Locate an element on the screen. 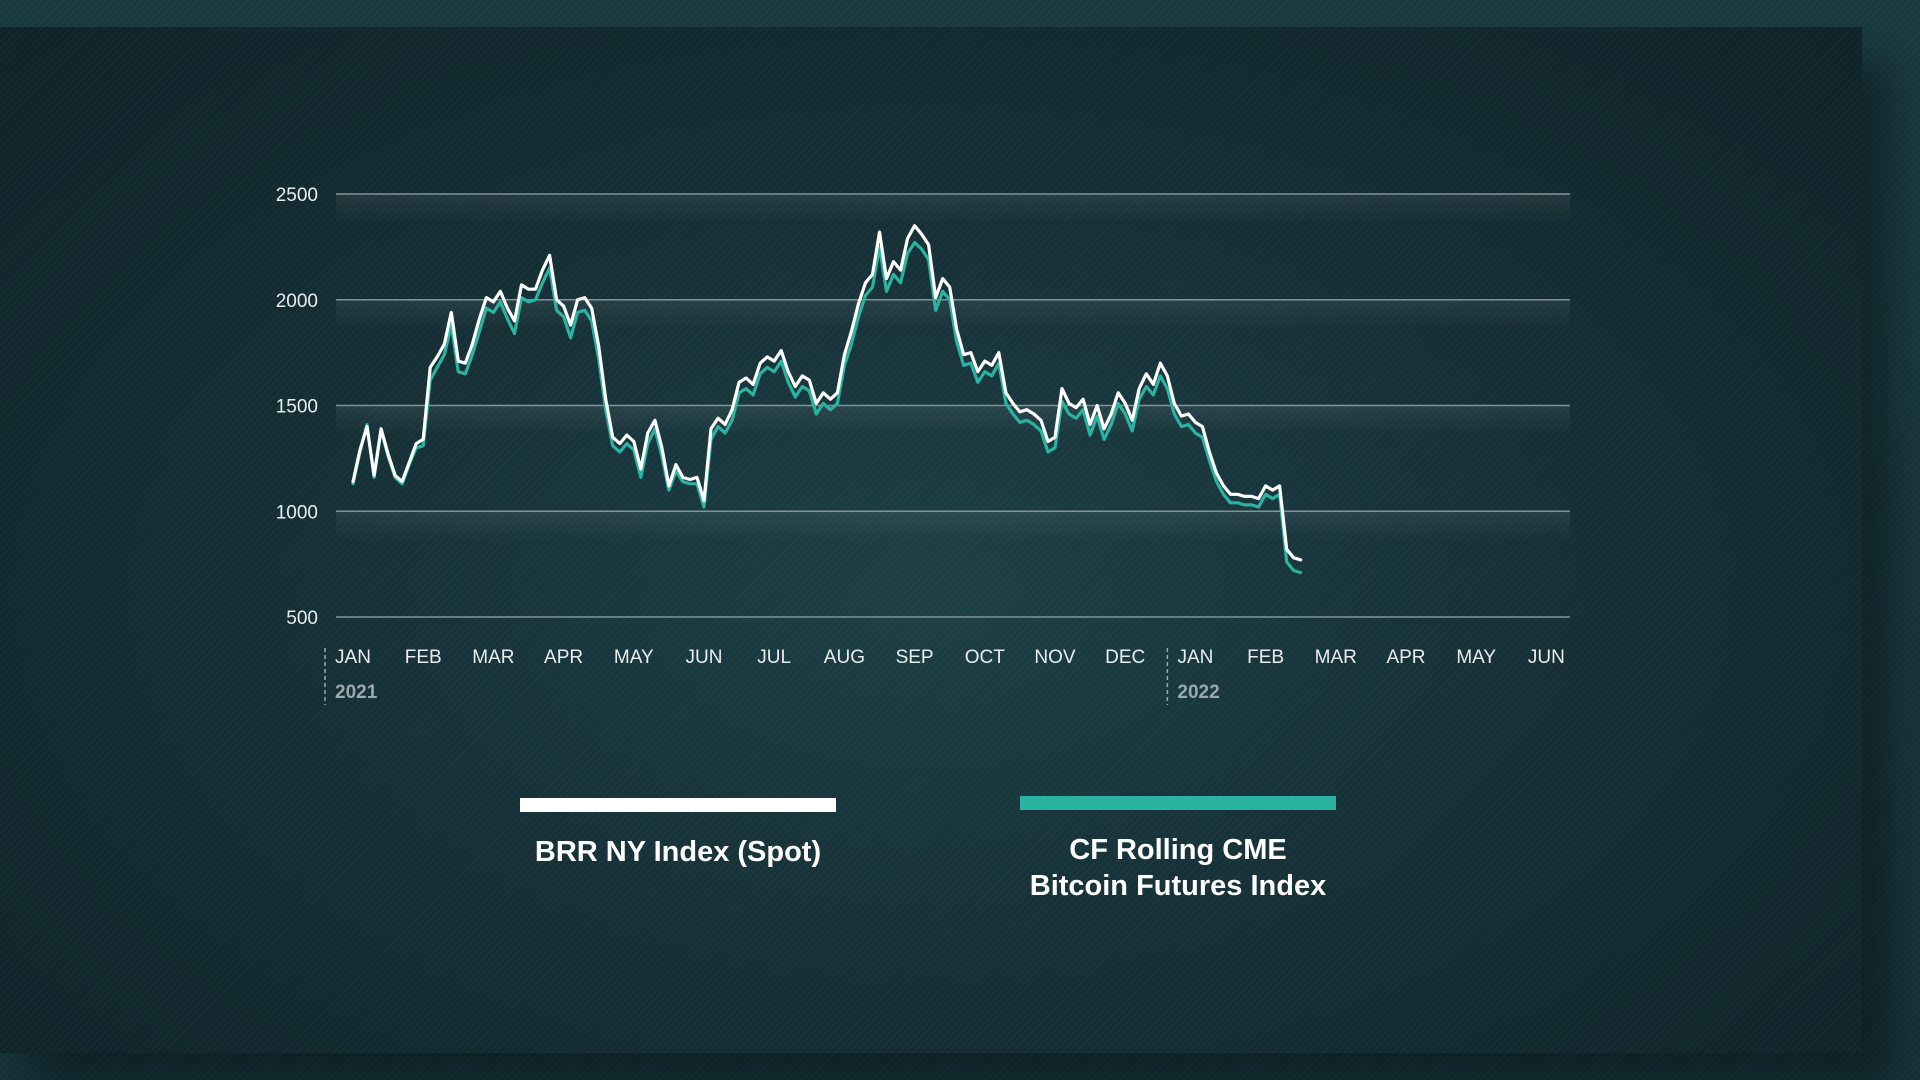 The height and width of the screenshot is (1080, 1920). y-tick-label: 1000 is located at coordinates (297, 512).